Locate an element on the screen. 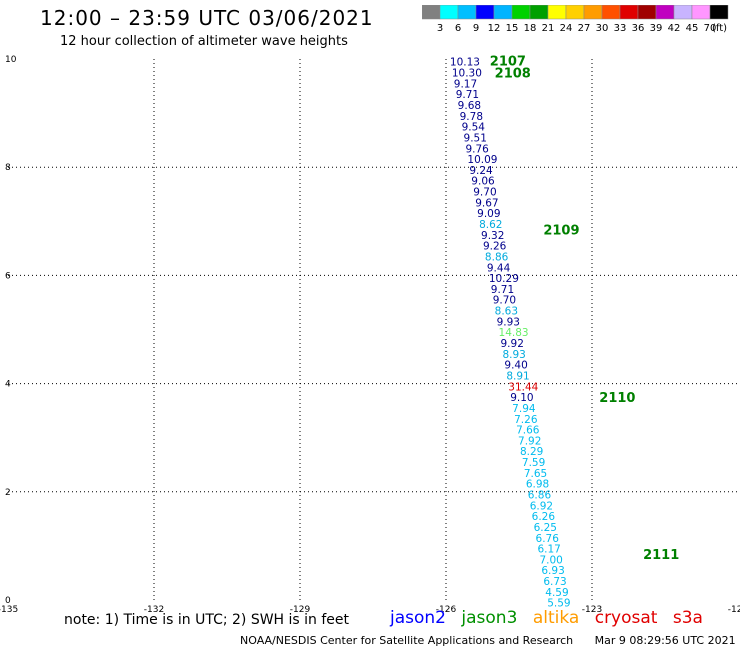 This screenshot has width=740, height=650. pass-number-label: 2110 is located at coordinates (617, 398).